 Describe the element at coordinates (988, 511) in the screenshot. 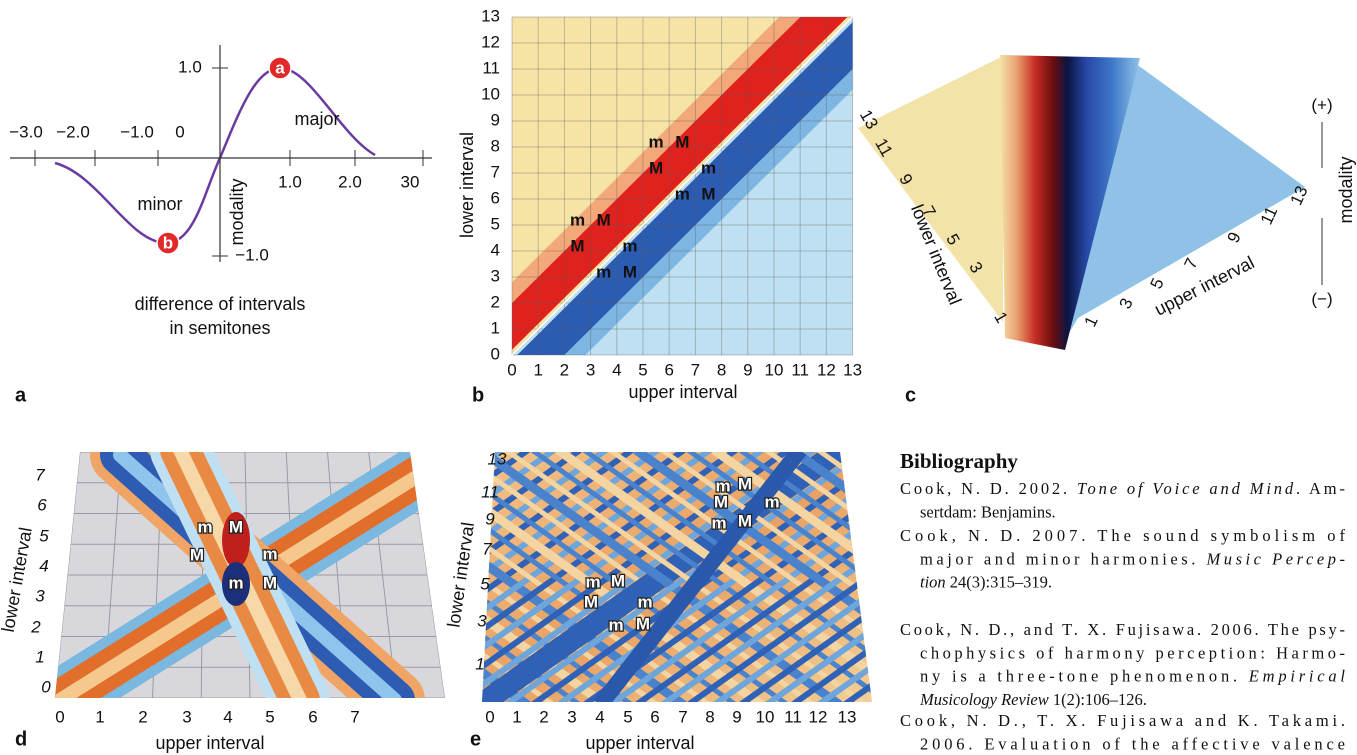

I see `bibliography-text: sertdam: Benjamins.` at that location.